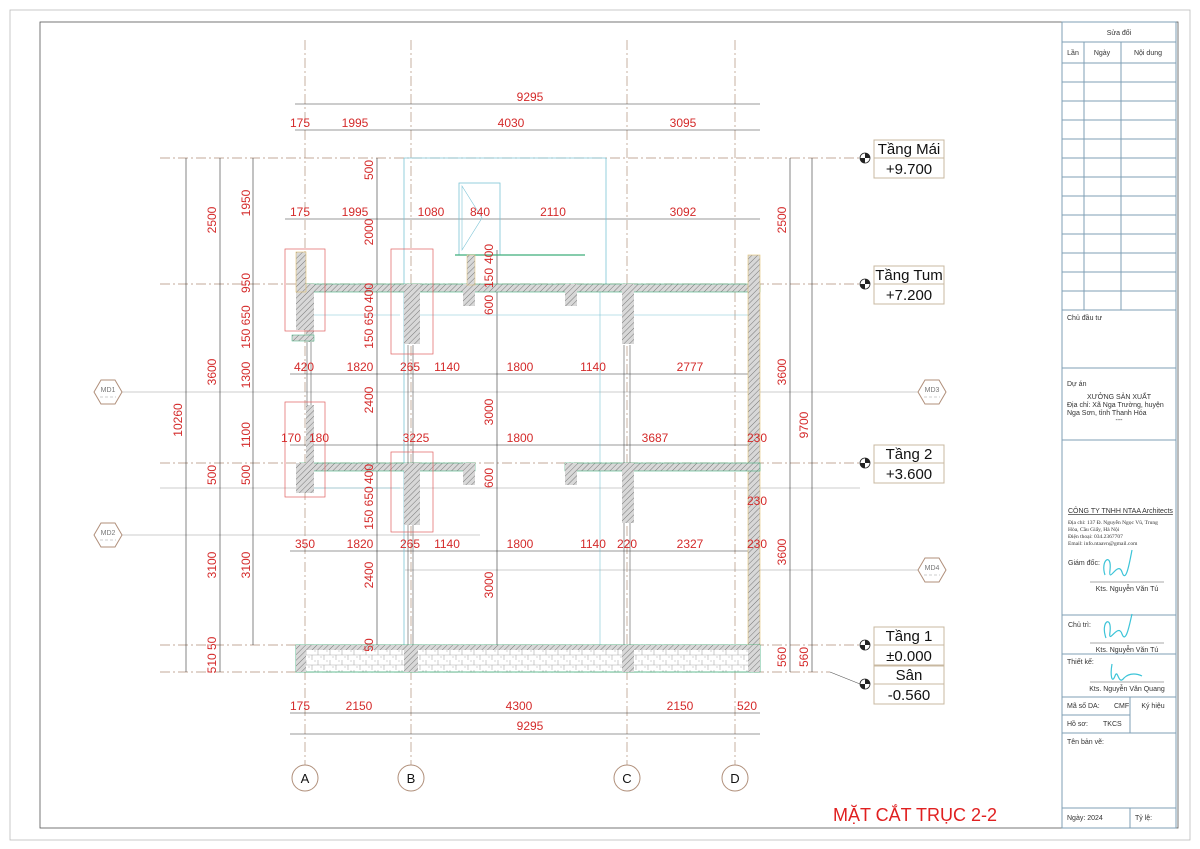 This screenshot has height=849, width=1200. Describe the element at coordinates (1095, 537) in the screenshot. I see `company-phone: Điện thoại: 034.2367707` at that location.